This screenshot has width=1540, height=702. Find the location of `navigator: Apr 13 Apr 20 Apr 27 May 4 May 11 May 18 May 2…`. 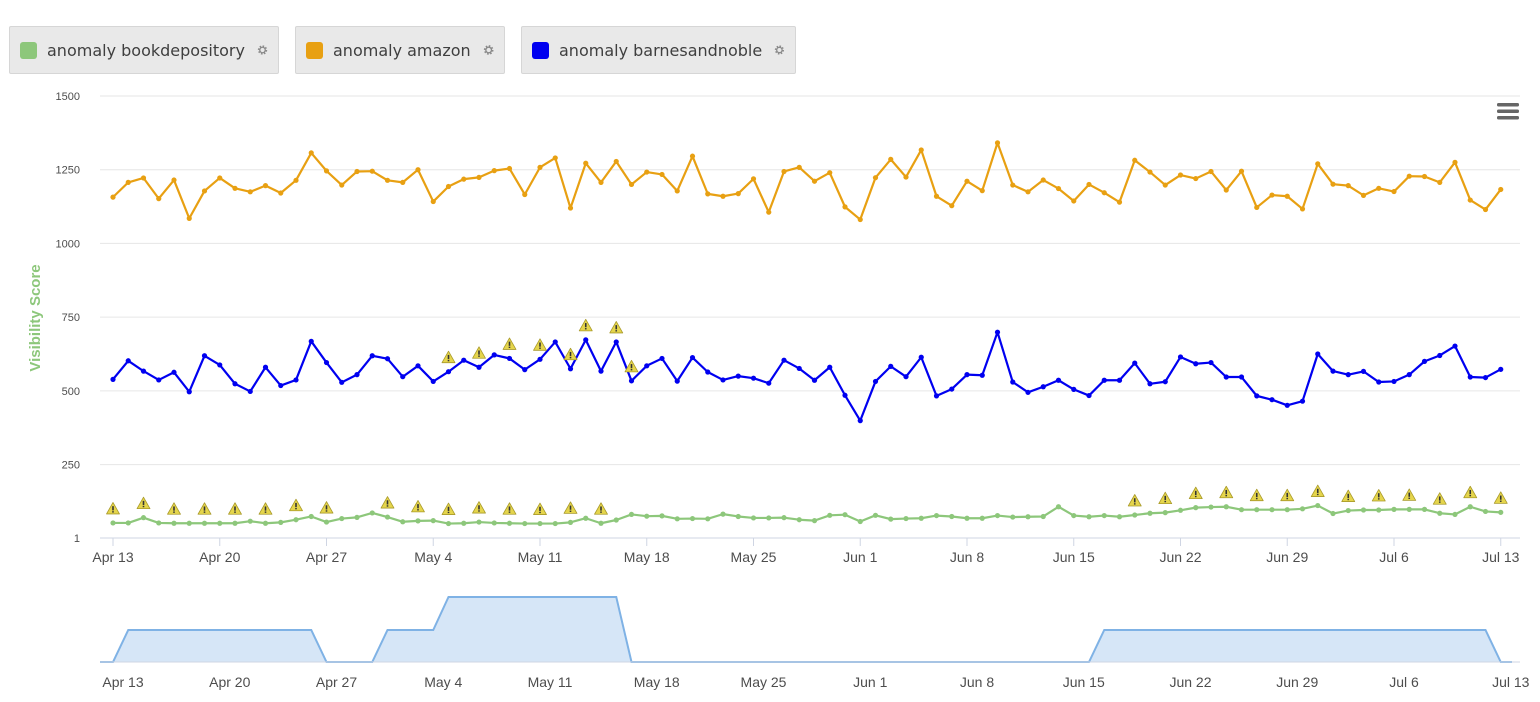

navigator: Apr 13 Apr 20 Apr 27 May 4 May 11 May 18 May 2… is located at coordinates (815, 643).